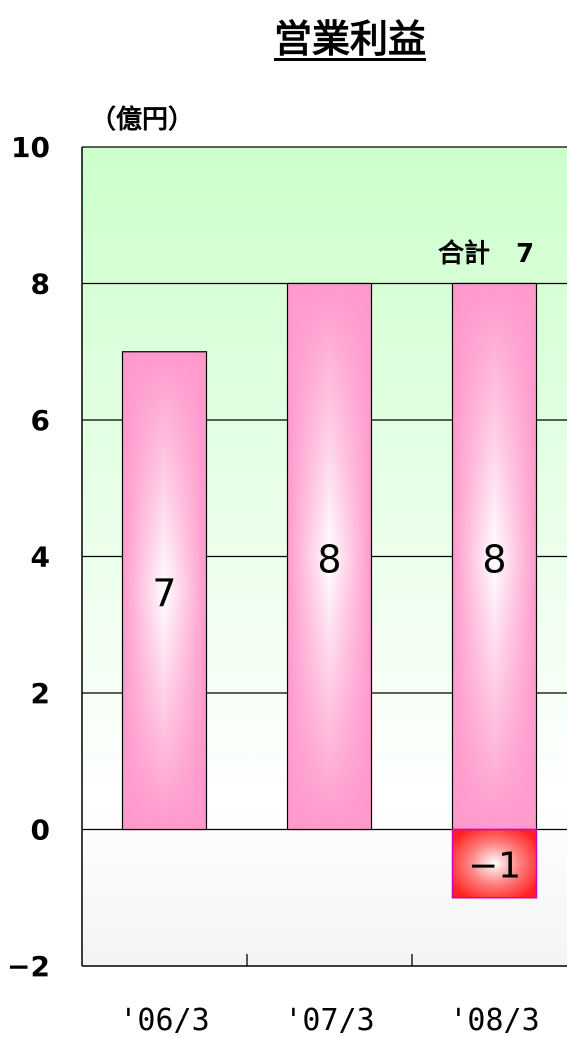  Describe the element at coordinates (30, 147) in the screenshot. I see `y-tick-label: 10` at that location.